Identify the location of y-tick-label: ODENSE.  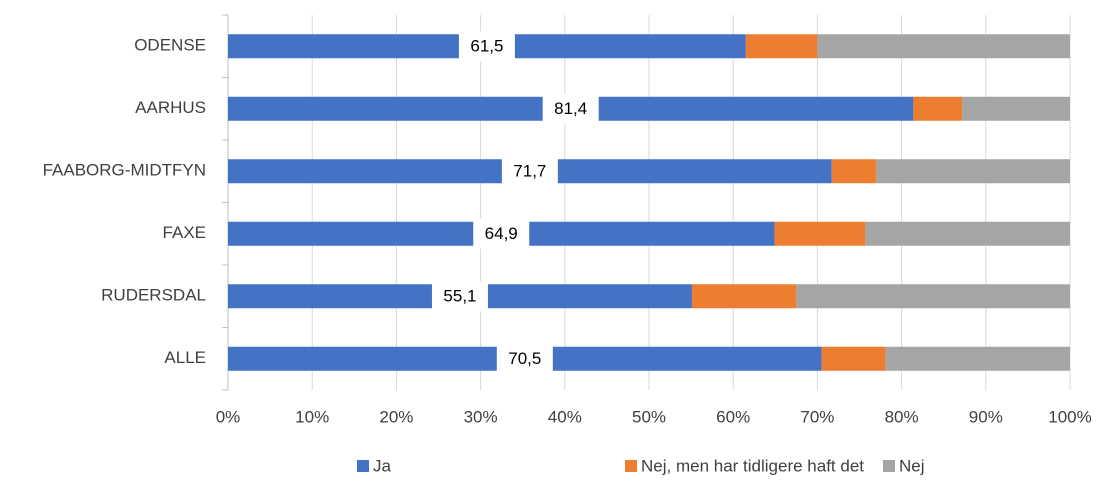
(170, 45).